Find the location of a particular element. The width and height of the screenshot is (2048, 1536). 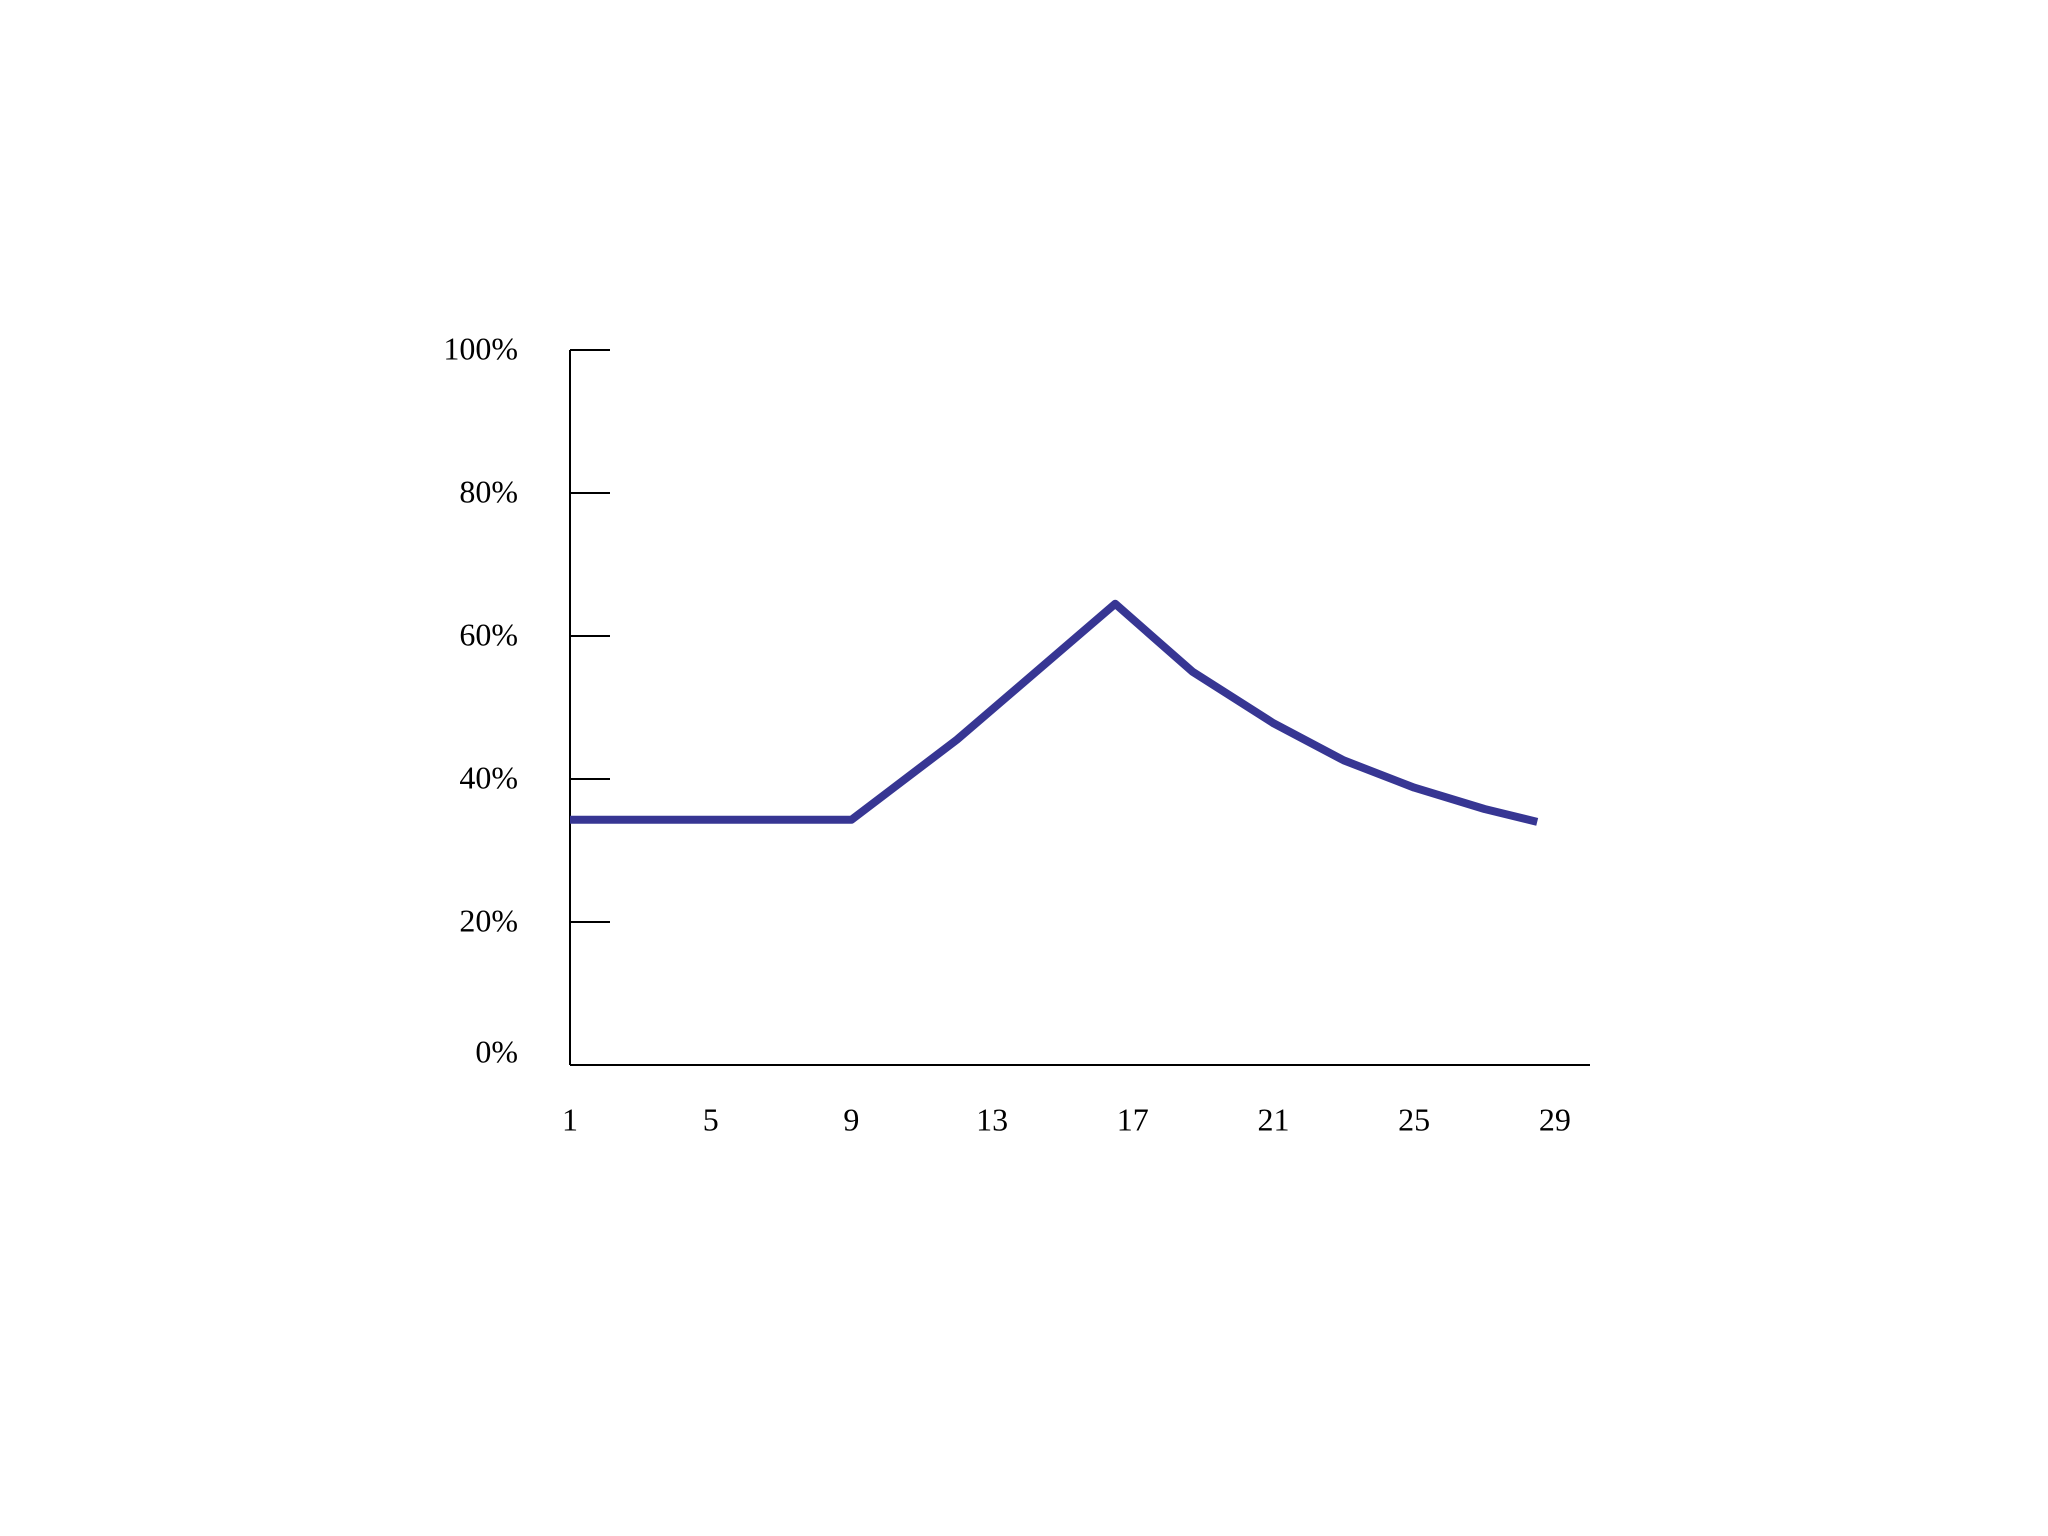

x-tick-label: 25 is located at coordinates (1414, 1119).